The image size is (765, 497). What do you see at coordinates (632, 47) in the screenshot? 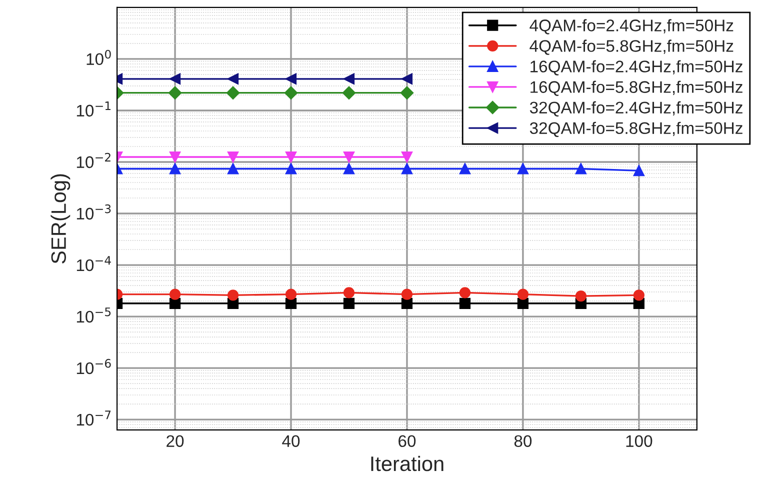
I see `legend-label: 4QAM-fo=5.8GHz,fm=50Hz` at bounding box center [632, 47].